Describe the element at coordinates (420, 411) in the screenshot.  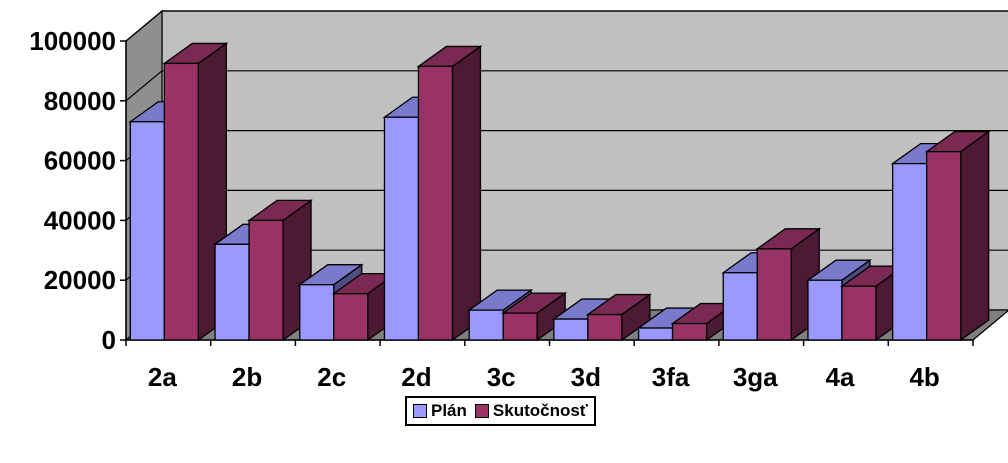
I see `legend-swatch-plan` at that location.